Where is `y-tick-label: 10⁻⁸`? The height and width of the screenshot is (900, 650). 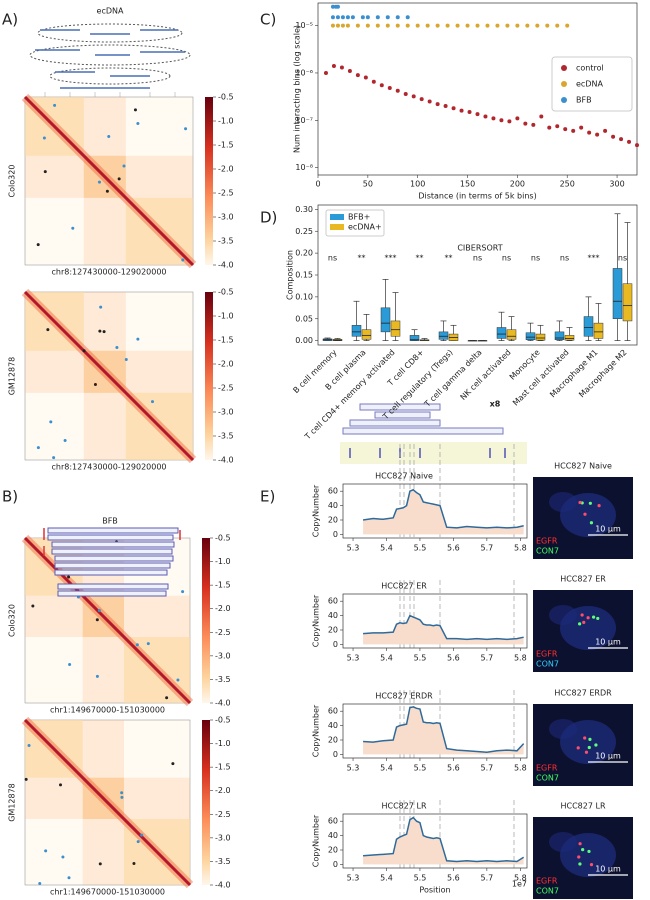
y-tick-label: 10⁻⁸ is located at coordinates (304, 167).